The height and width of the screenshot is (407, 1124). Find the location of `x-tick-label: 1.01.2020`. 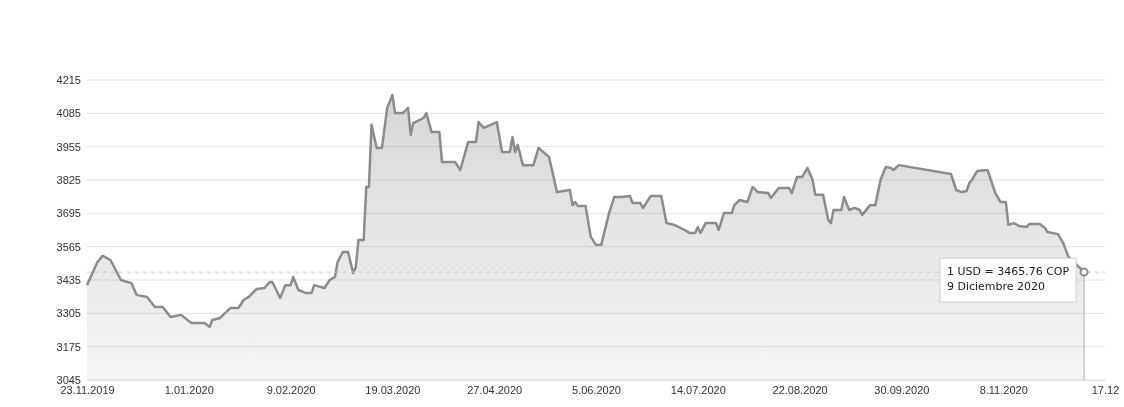

x-tick-label: 1.01.2020 is located at coordinates (189, 389).